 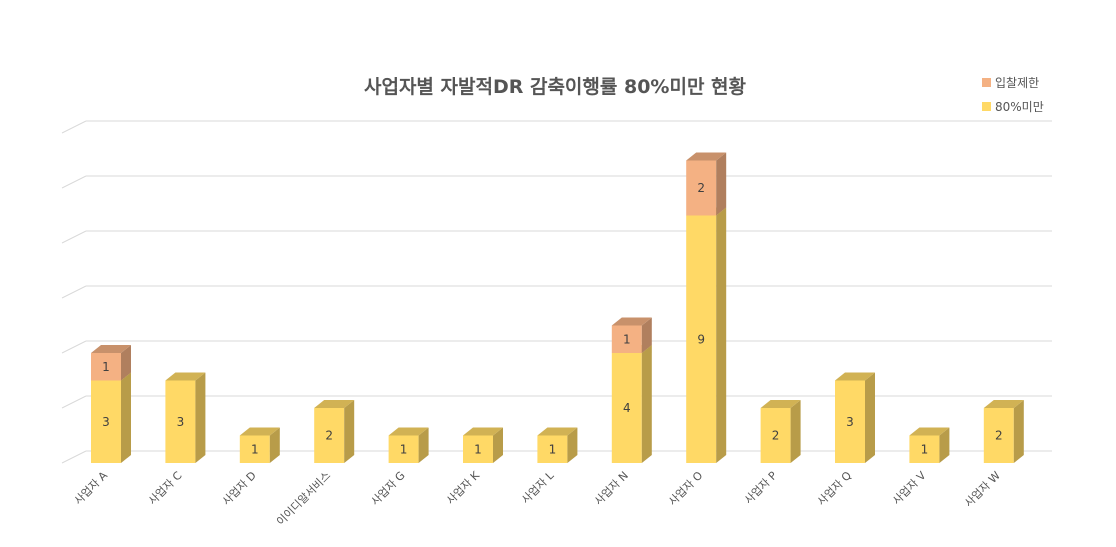 I want to click on x-tick-label: 사업자 V, so click(x=909, y=488).